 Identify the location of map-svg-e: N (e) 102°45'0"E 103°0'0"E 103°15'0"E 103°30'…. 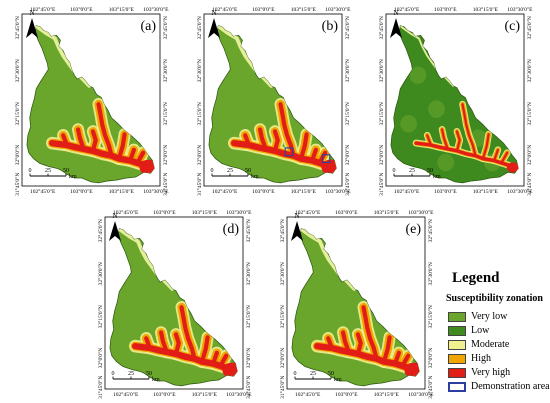
(356, 304).